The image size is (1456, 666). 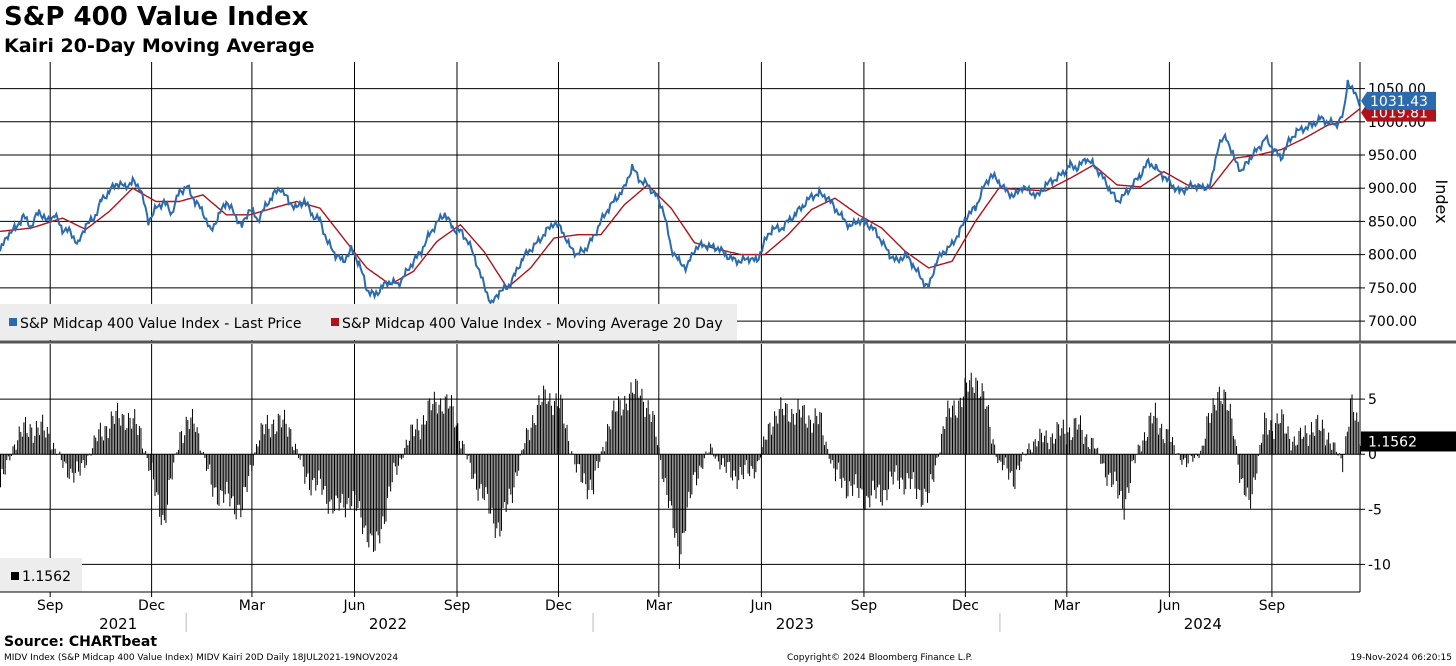 I want to click on legend-swatch-kairi, so click(x=15, y=576).